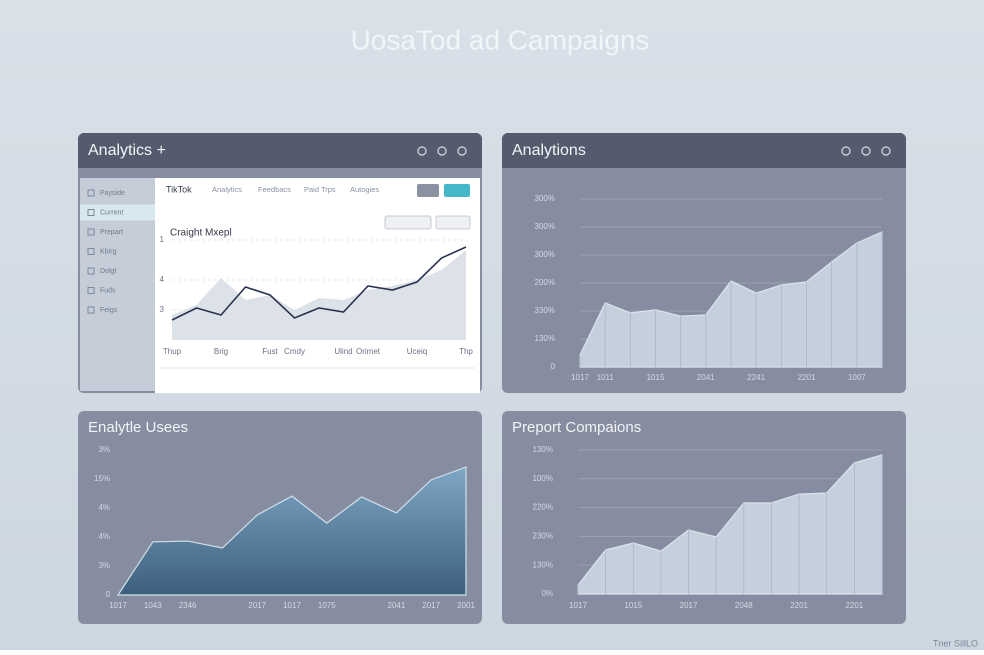 Image resolution: width=984 pixels, height=655 pixels. I want to click on x-tick-label: Ulind, so click(343, 351).